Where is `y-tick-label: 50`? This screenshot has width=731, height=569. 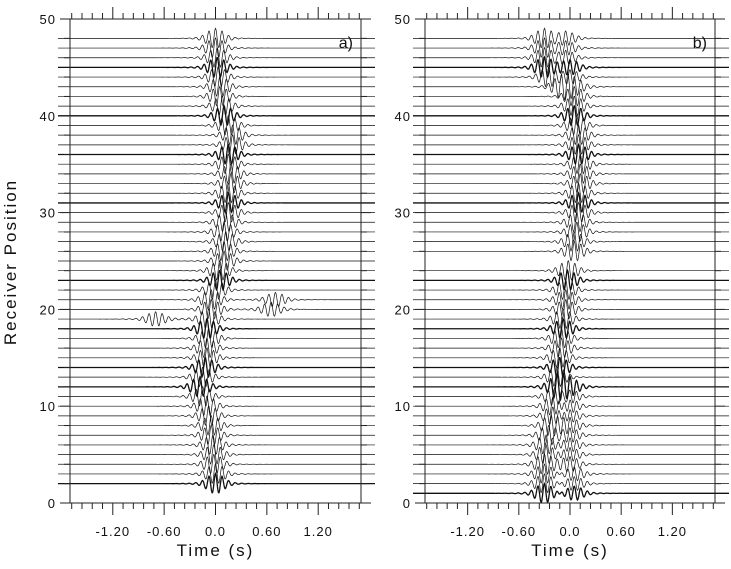
y-tick-label: 50 is located at coordinates (403, 19).